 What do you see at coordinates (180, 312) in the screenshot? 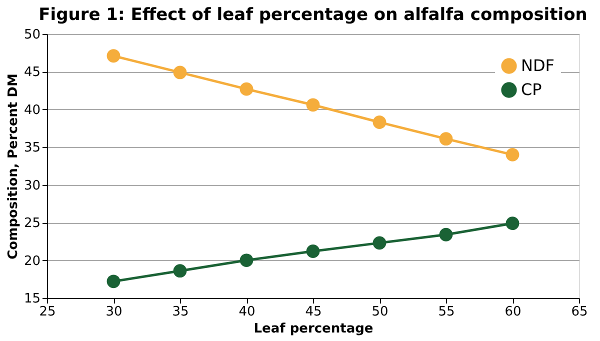
I see `x-tick-label: 35` at bounding box center [180, 312].